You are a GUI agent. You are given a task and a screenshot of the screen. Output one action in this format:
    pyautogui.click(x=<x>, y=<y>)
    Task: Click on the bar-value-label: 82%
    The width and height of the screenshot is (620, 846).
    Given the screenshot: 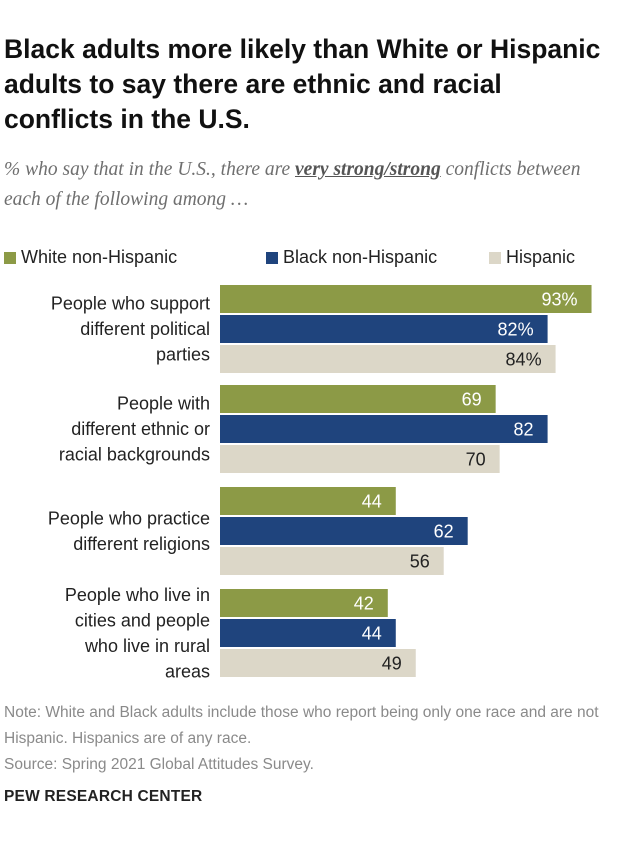 What is the action you would take?
    pyautogui.click(x=516, y=330)
    